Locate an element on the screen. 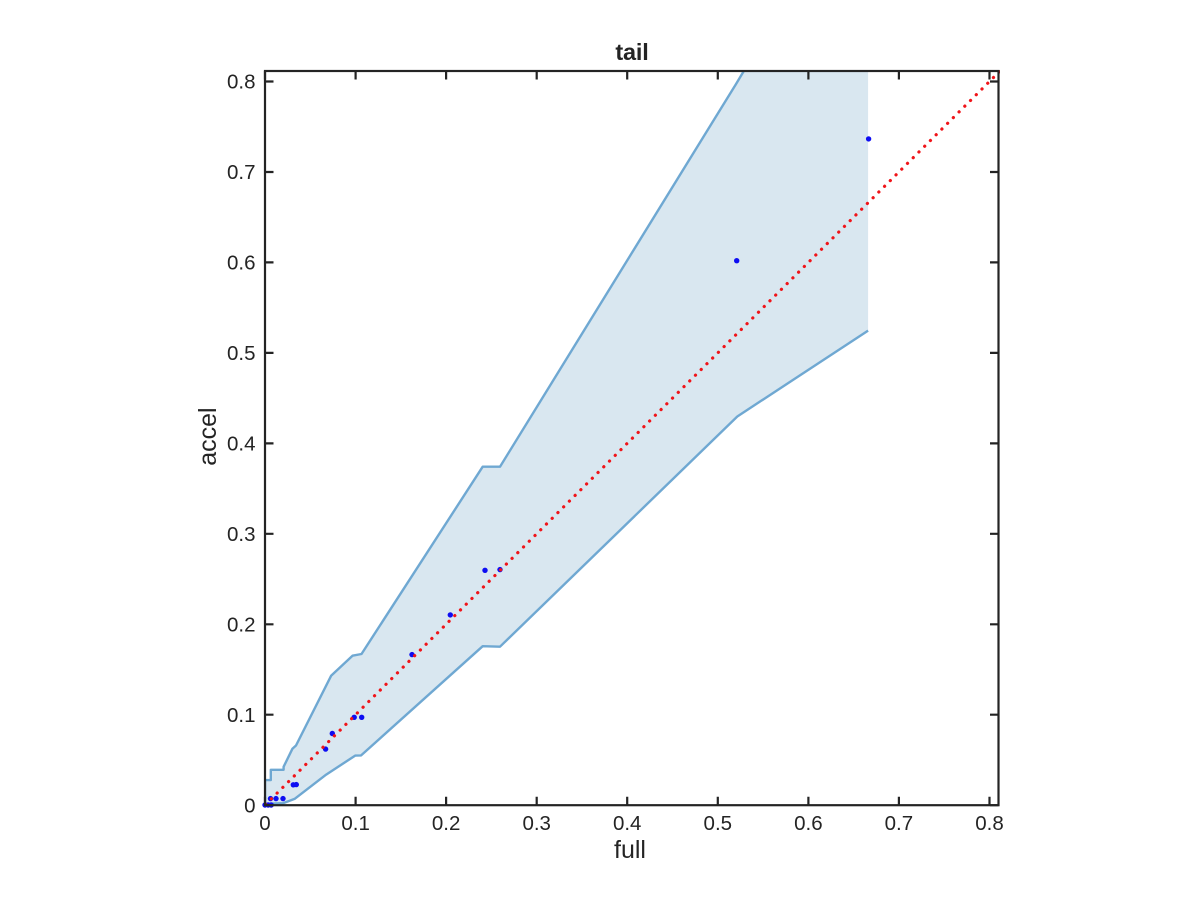  svg-text: tail is located at coordinates (631, 52).